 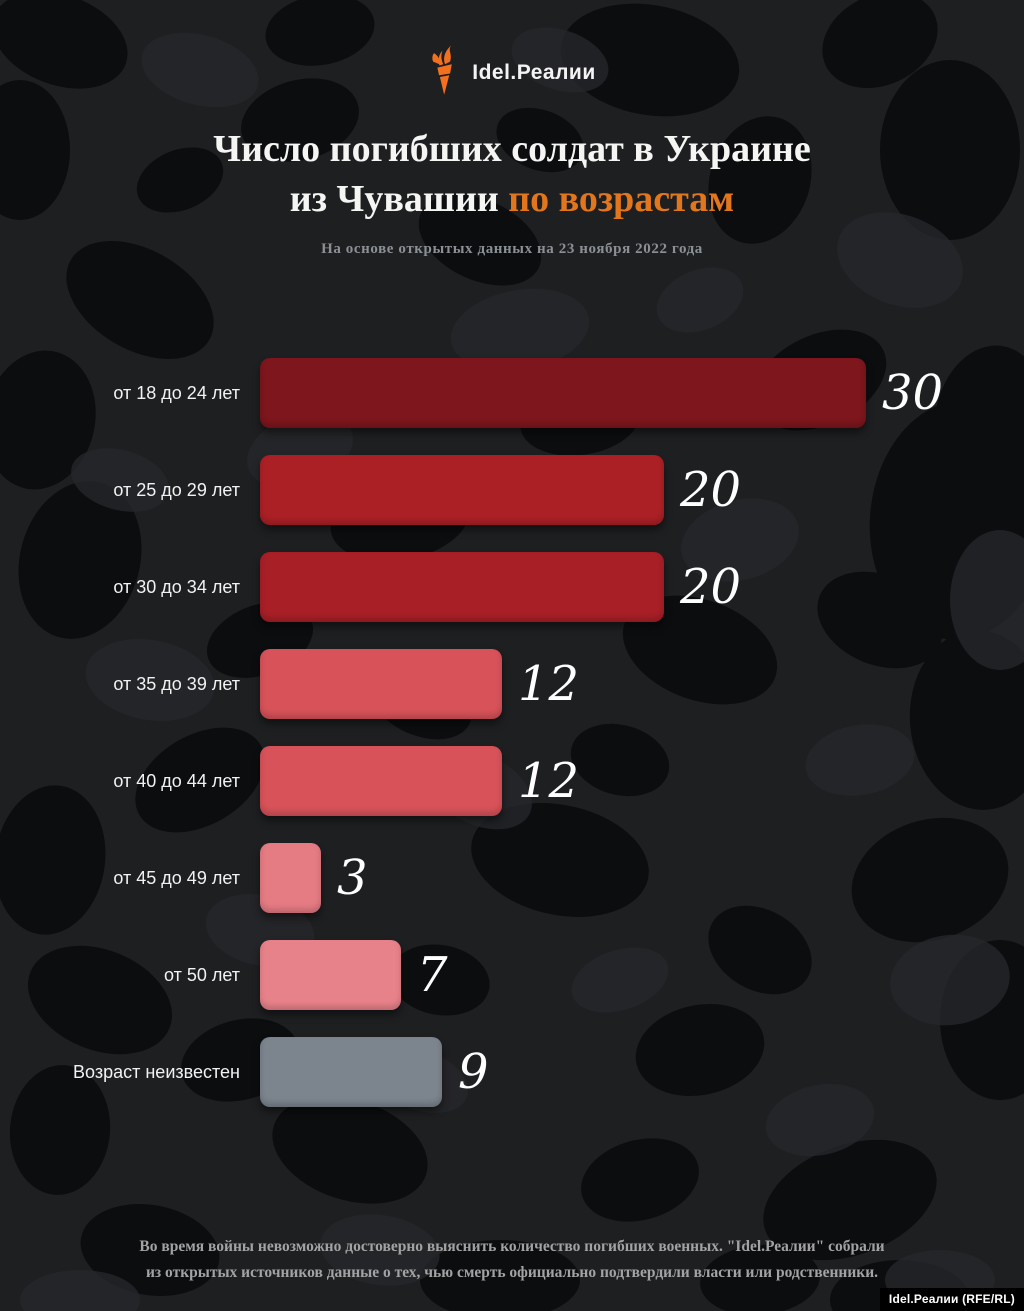 What do you see at coordinates (201, 974) in the screenshot?
I see `bar-category-label: от 50 лет` at bounding box center [201, 974].